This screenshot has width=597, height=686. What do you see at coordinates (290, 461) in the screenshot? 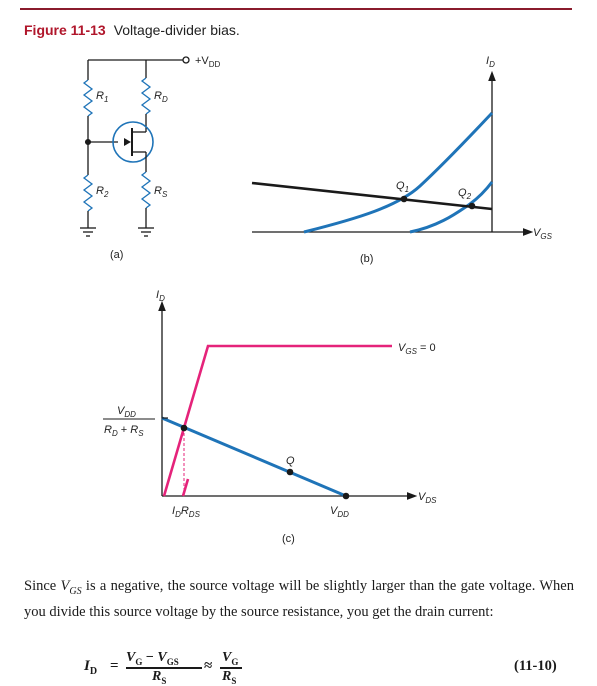
I see `q-label: Q` at bounding box center [290, 461].